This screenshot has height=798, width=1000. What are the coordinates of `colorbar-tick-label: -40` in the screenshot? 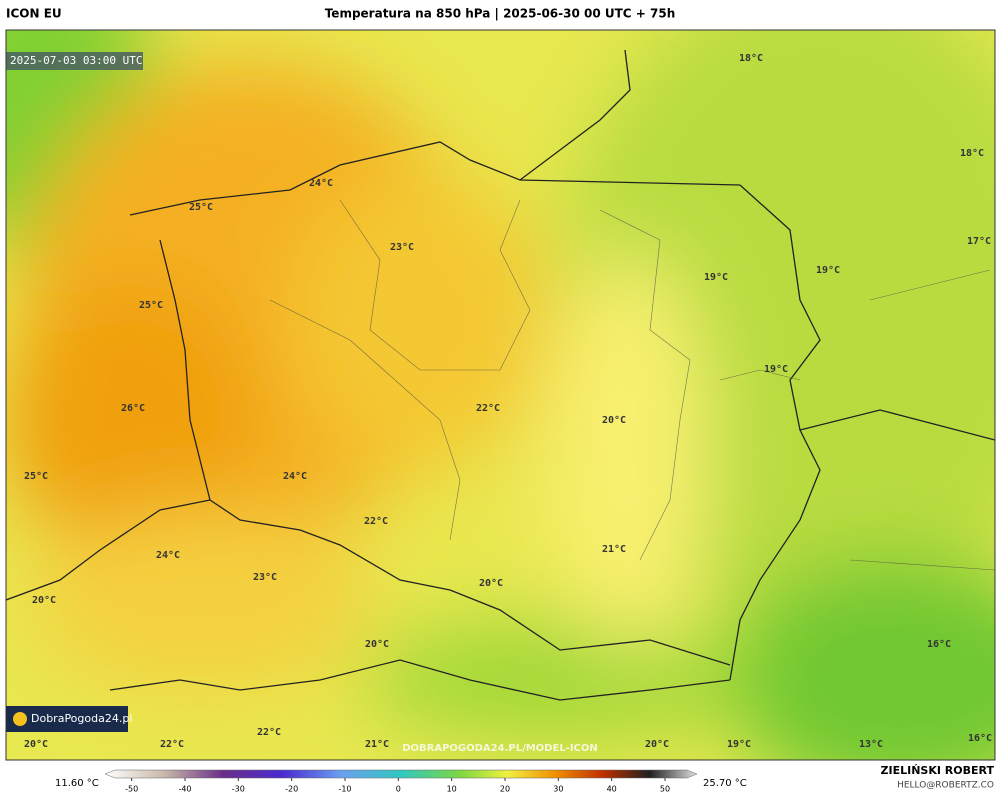 It's located at (184, 789).